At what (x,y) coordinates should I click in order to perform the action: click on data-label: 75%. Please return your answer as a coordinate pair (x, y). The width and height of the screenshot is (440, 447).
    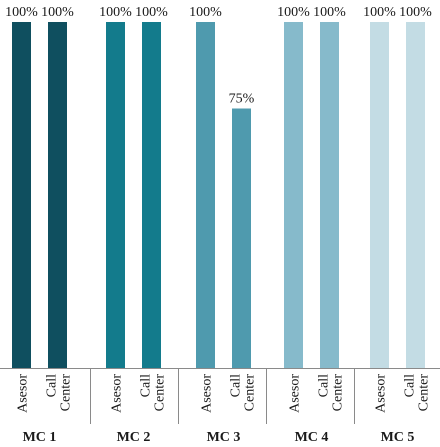
    Looking at the image, I should click on (242, 99).